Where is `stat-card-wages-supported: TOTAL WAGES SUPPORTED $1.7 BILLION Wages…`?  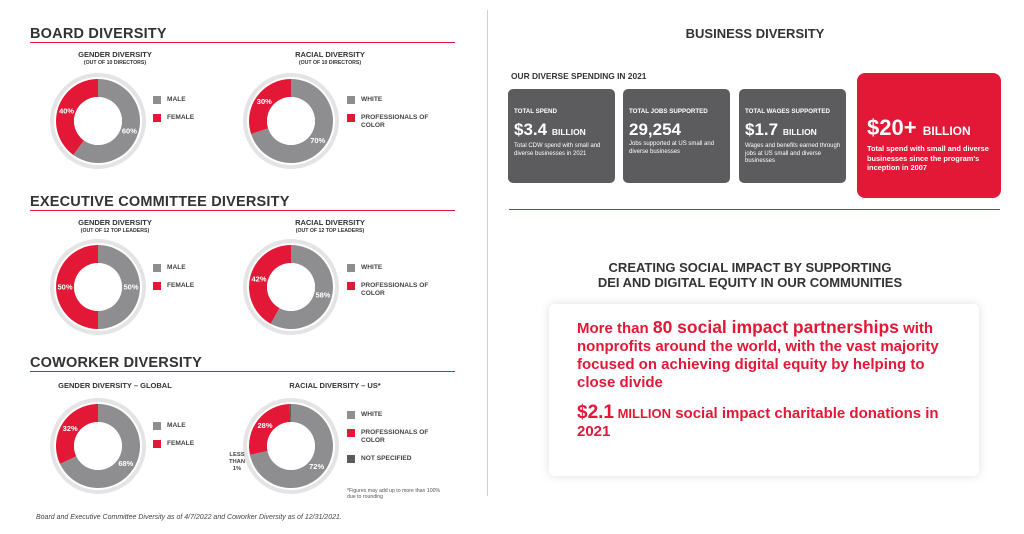 stat-card-wages-supported: TOTAL WAGES SUPPORTED $1.7 BILLION Wages… is located at coordinates (792, 136).